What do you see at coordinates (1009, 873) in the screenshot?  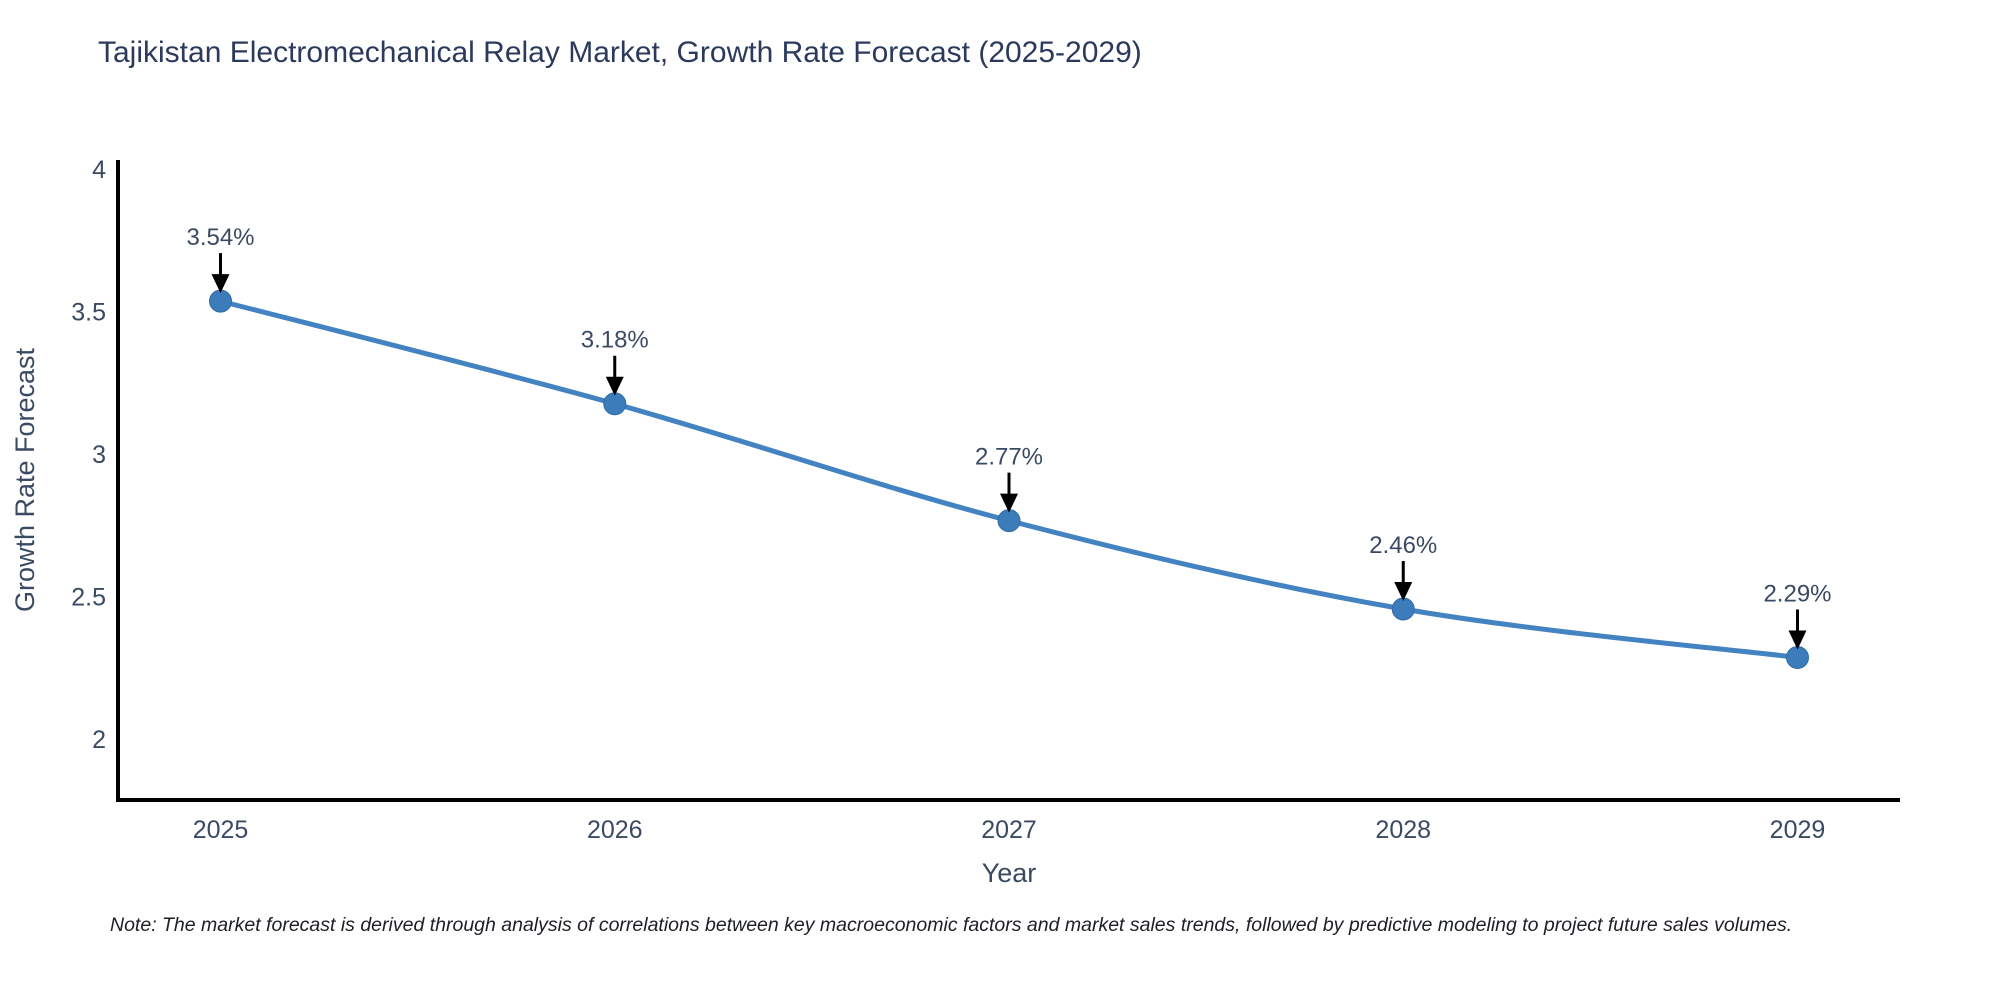 I see `x-axis-title: Year` at bounding box center [1009, 873].